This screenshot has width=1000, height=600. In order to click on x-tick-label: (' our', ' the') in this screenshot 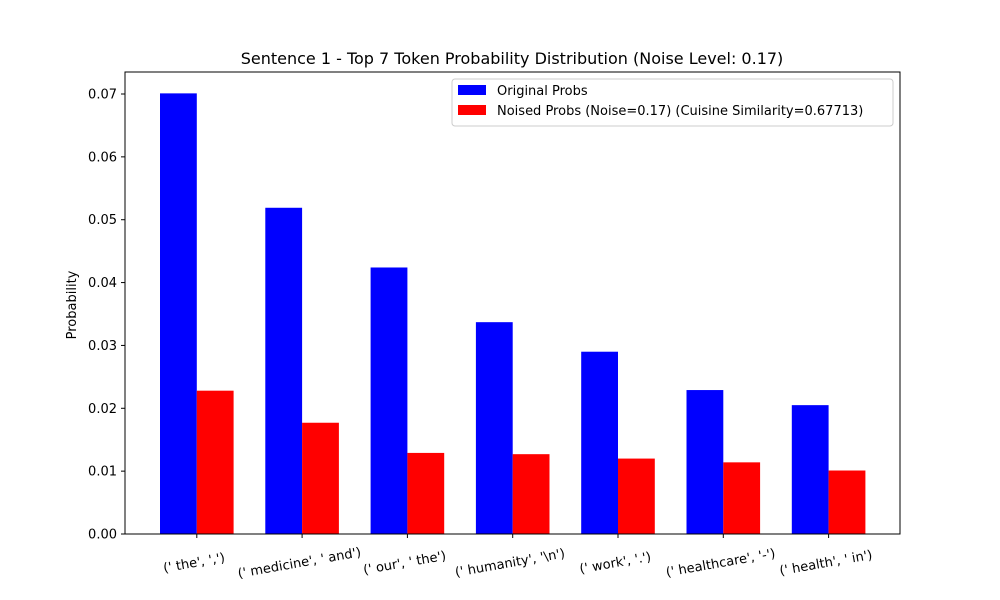, I will do `click(404, 563)`.